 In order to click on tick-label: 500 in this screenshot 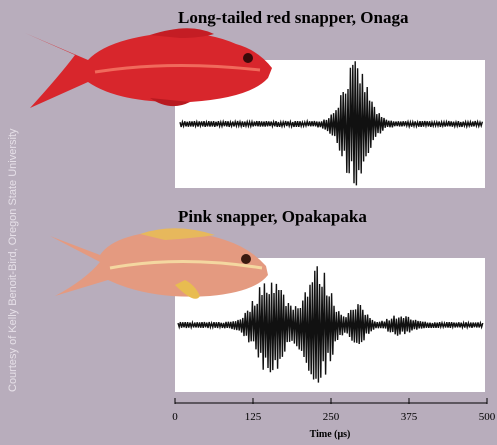, I will do `click(487, 417)`.